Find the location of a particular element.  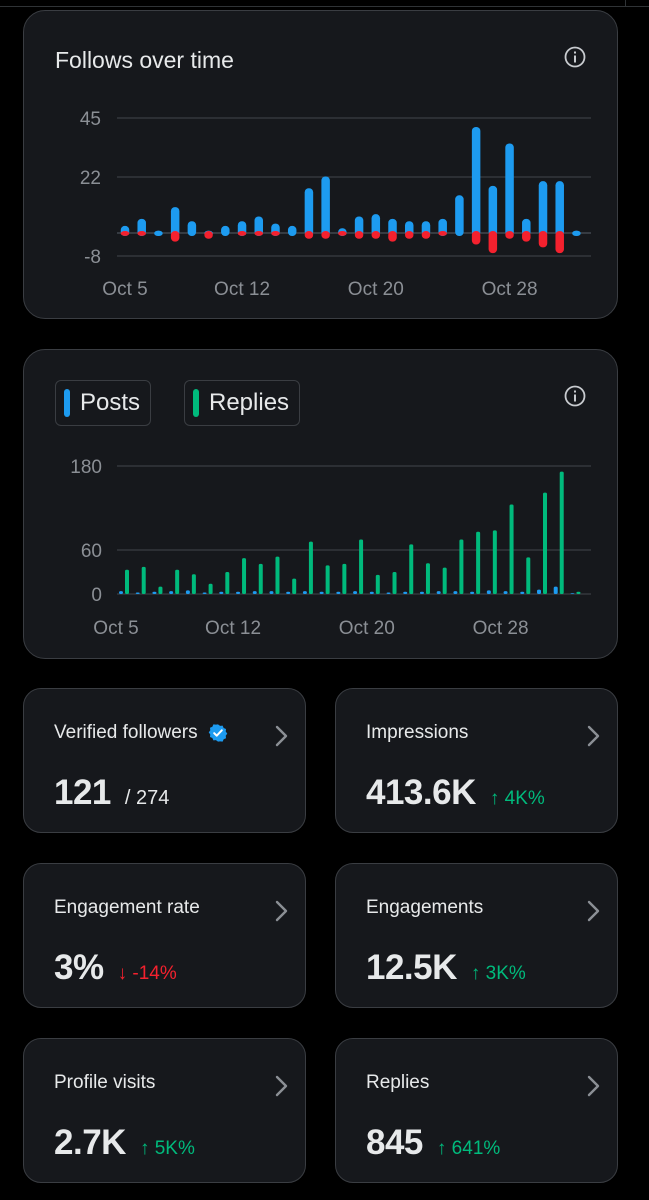

stat-value-row: 413.6K ↑ 4K% is located at coordinates (455, 793).